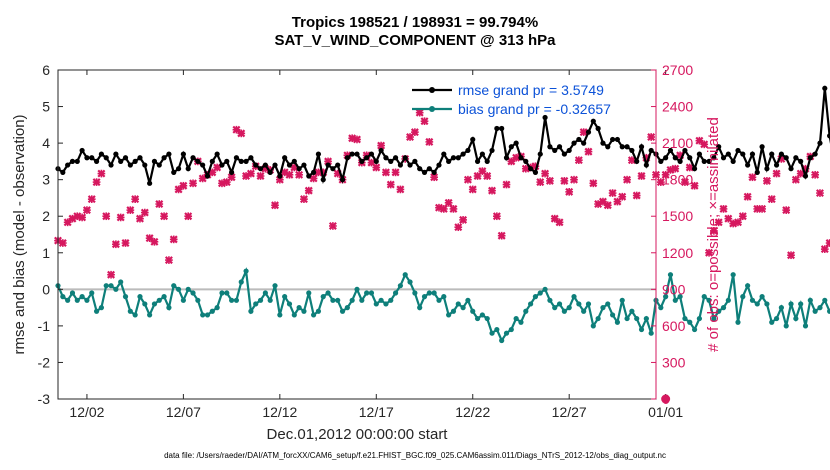 The height and width of the screenshot is (470, 830). Describe the element at coordinates (677, 253) in the screenshot. I see `y2-tick-label: 1200` at that location.